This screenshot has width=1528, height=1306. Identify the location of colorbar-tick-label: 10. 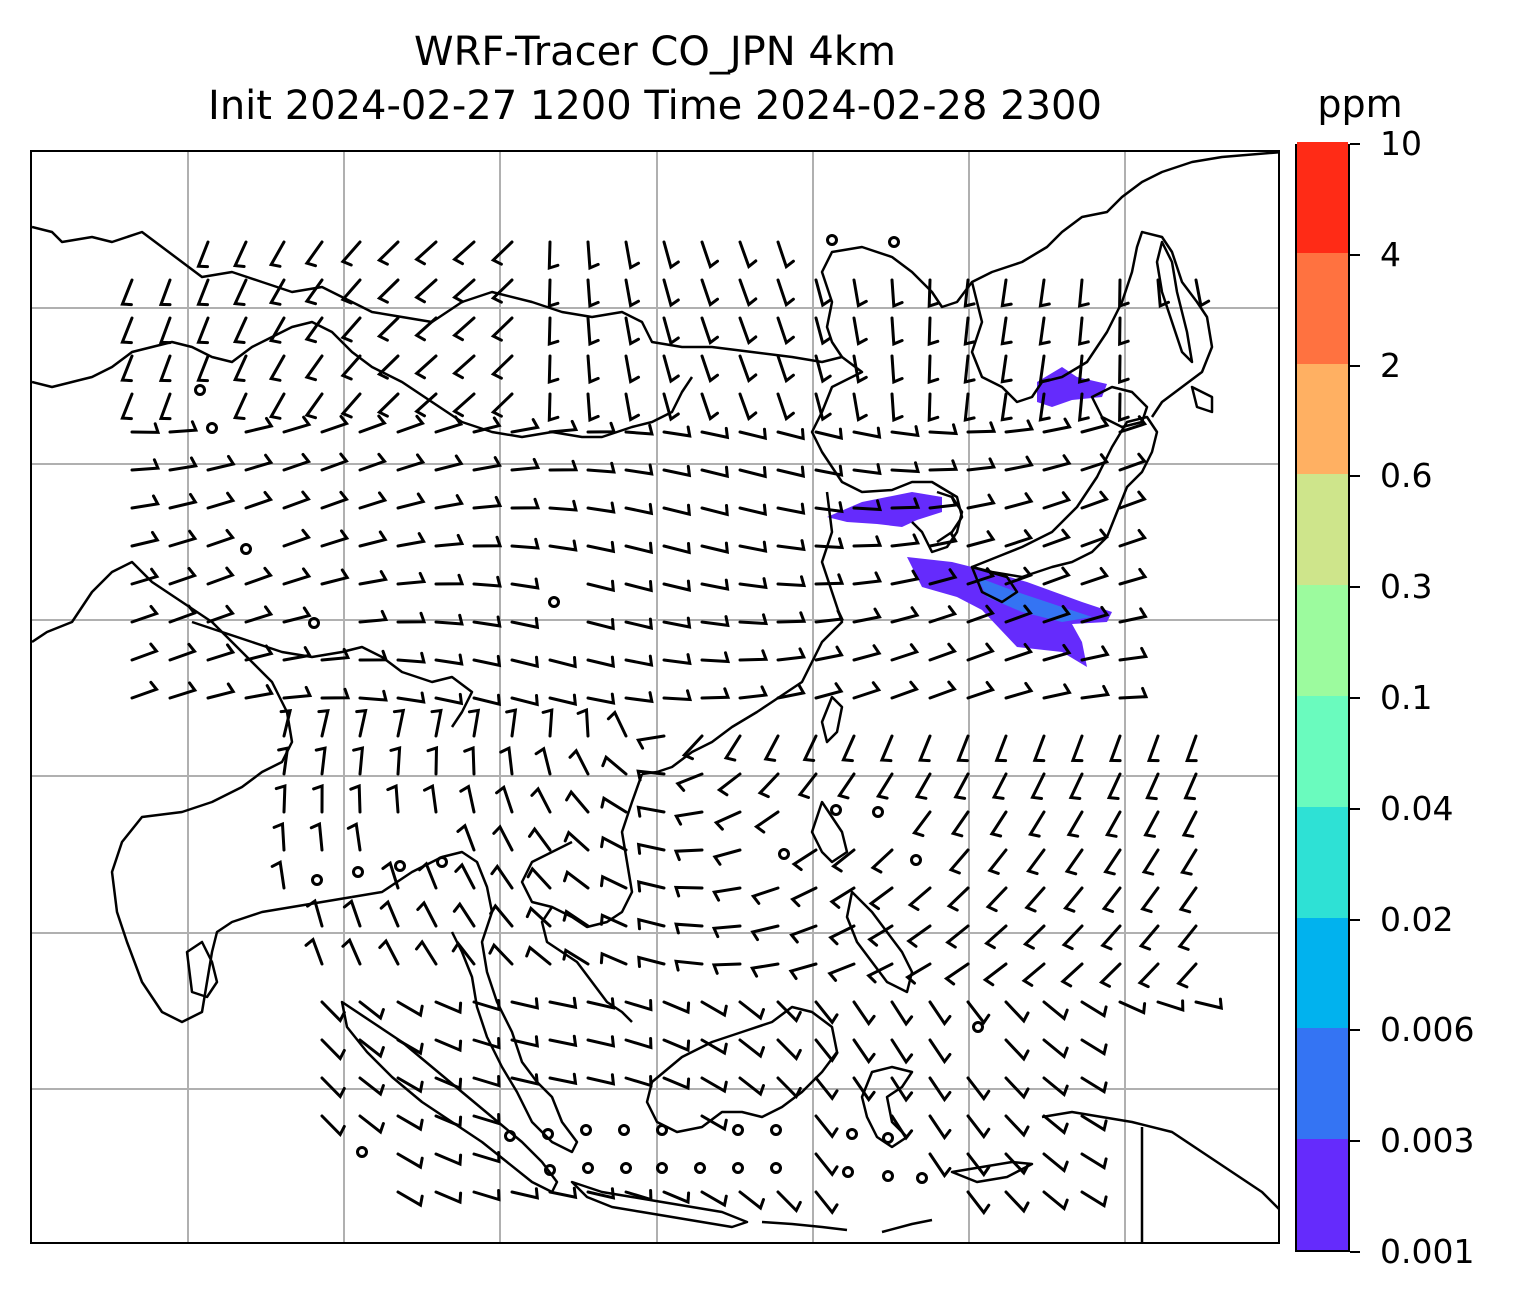
(1401, 143).